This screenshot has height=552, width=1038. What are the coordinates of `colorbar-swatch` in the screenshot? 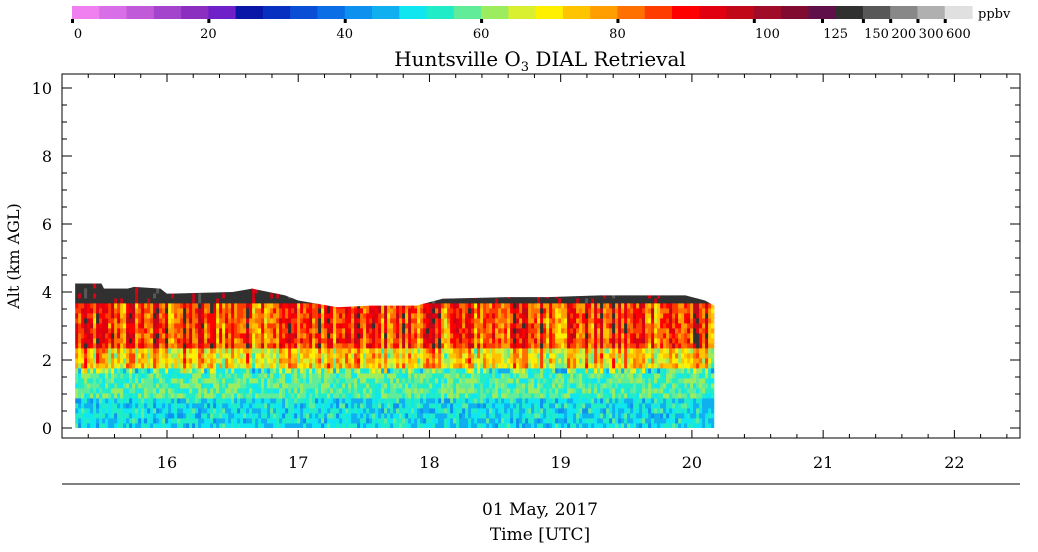 It's located at (358, 12).